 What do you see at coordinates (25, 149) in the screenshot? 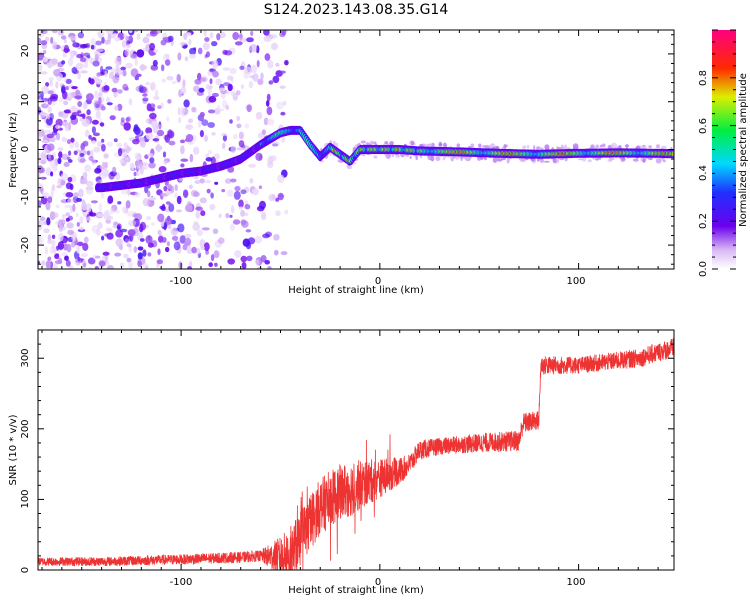
I see `top-y-tick-label: 0` at bounding box center [25, 149].